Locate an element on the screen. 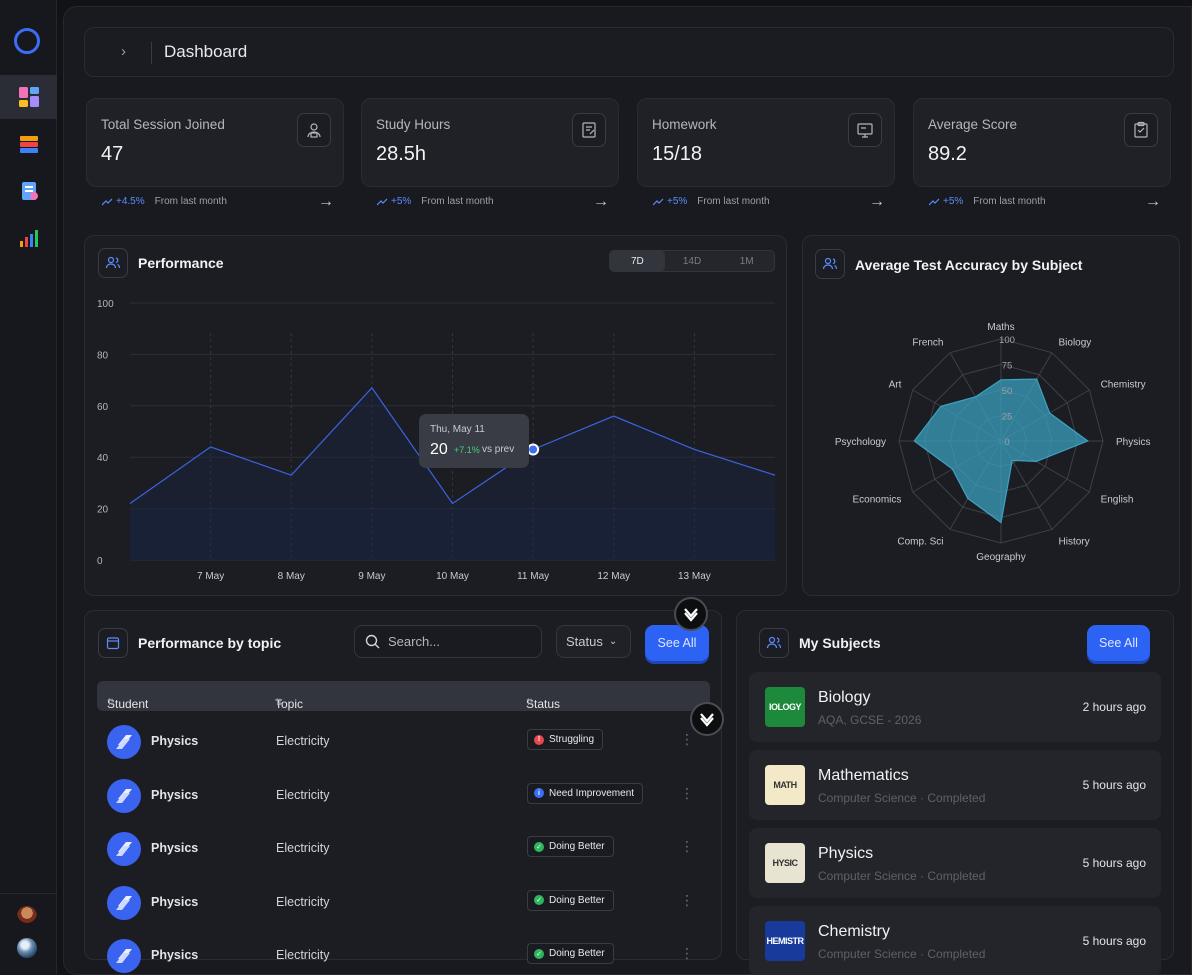 The width and height of the screenshot is (1192, 975). sidebar is located at coordinates (28, 487).